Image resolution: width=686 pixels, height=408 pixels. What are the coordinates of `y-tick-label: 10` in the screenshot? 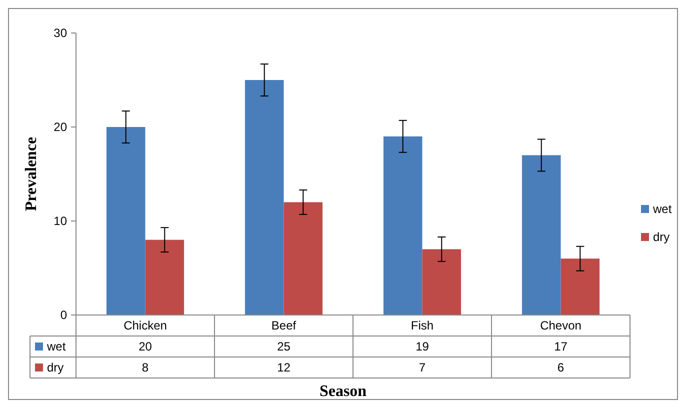 It's located at (61, 221).